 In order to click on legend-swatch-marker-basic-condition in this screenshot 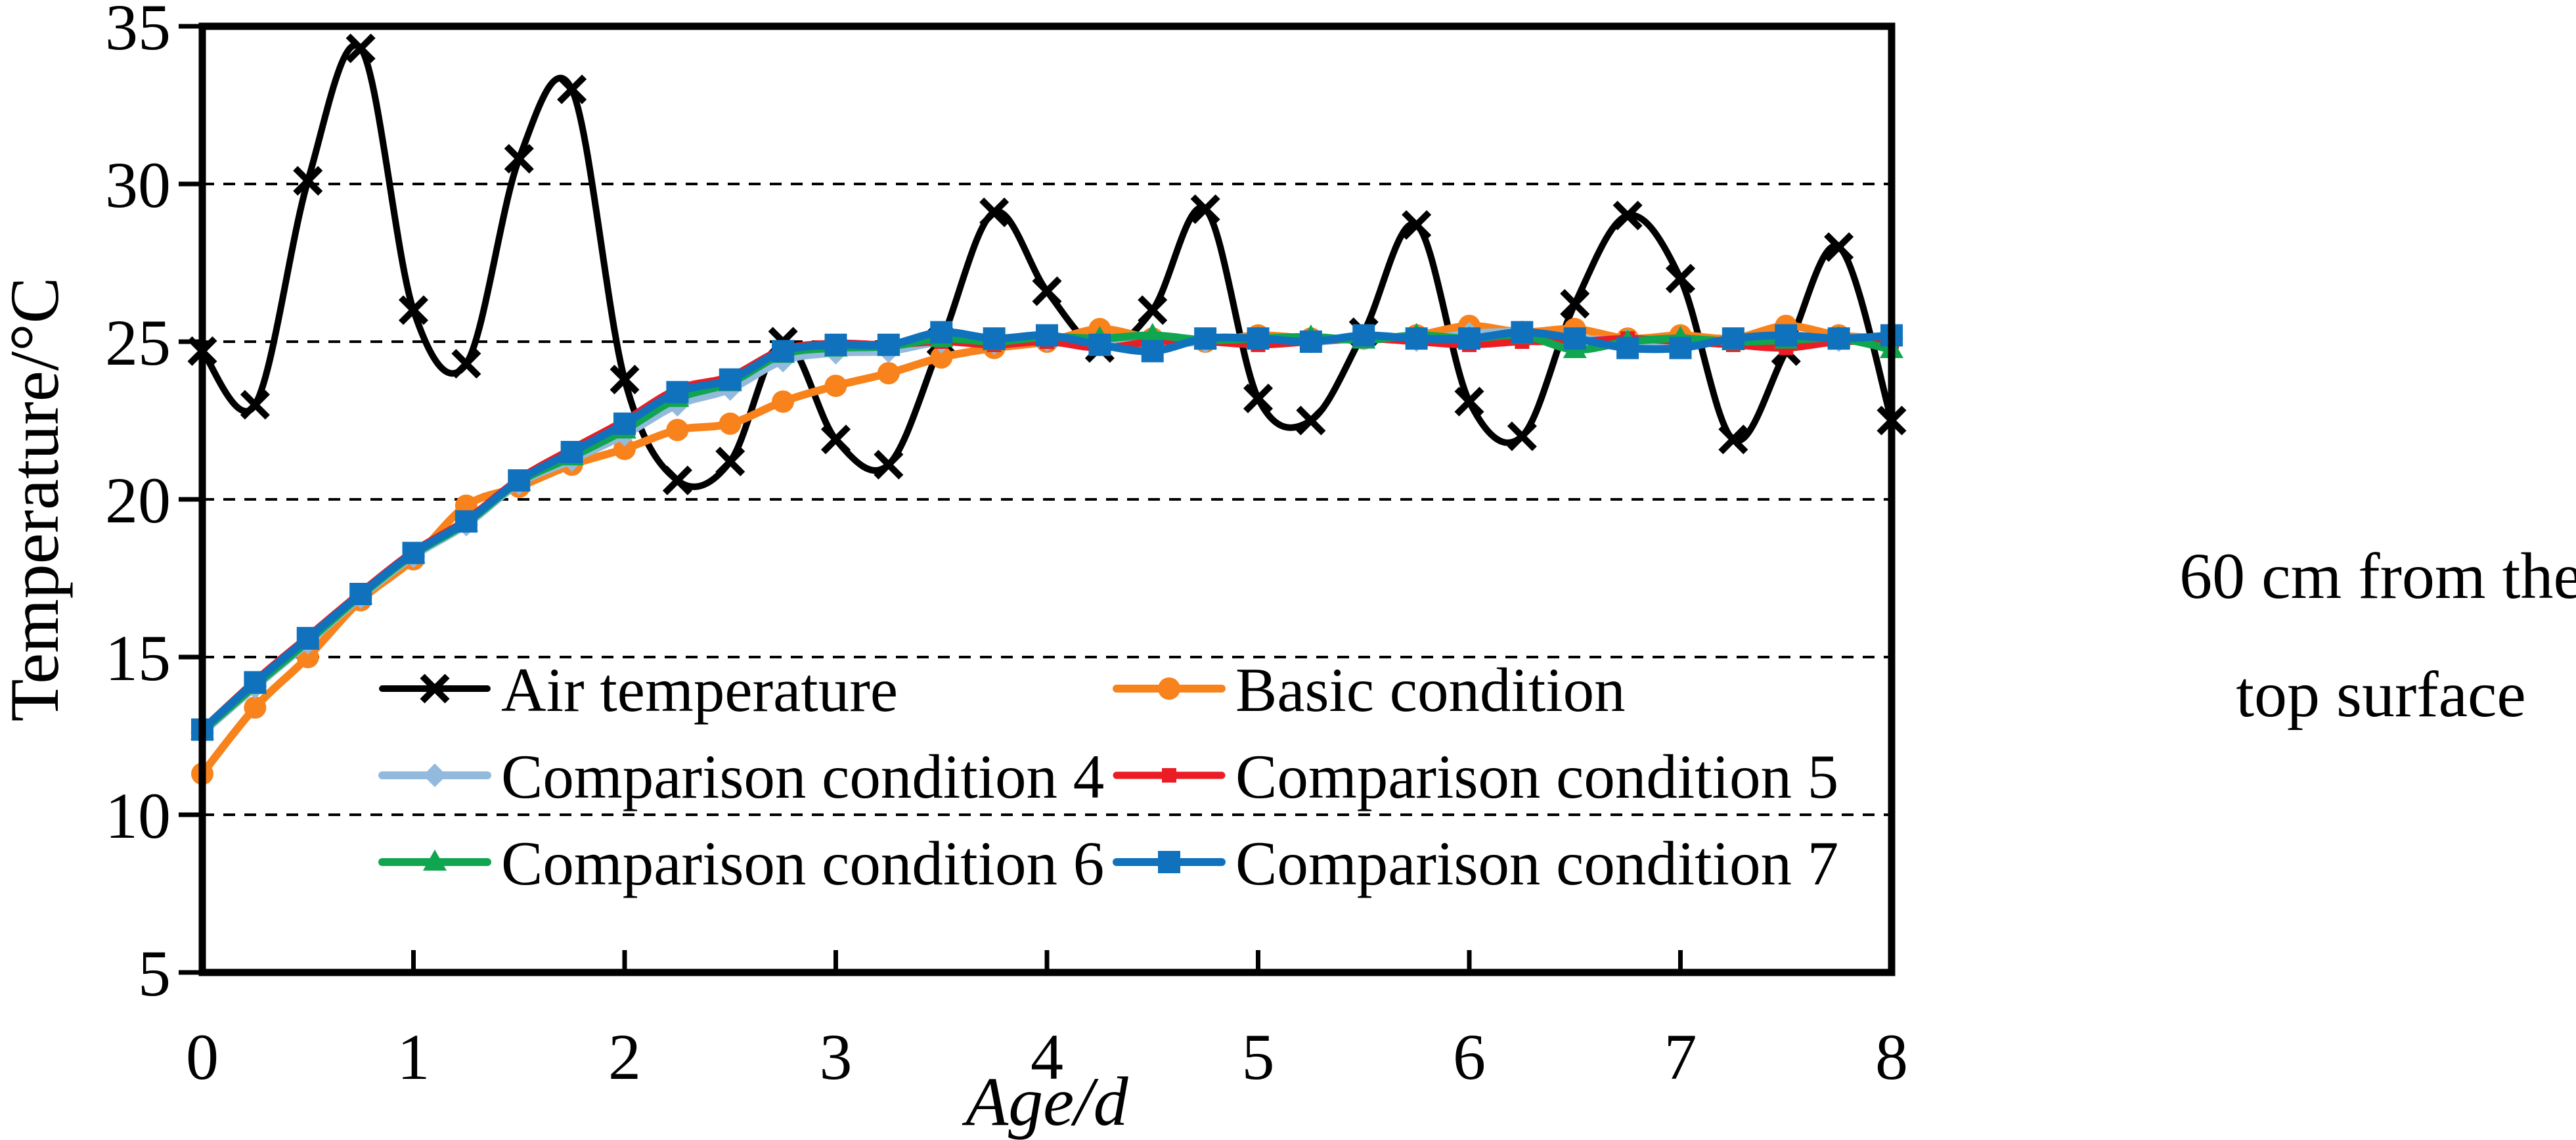, I will do `click(1169, 688)`.